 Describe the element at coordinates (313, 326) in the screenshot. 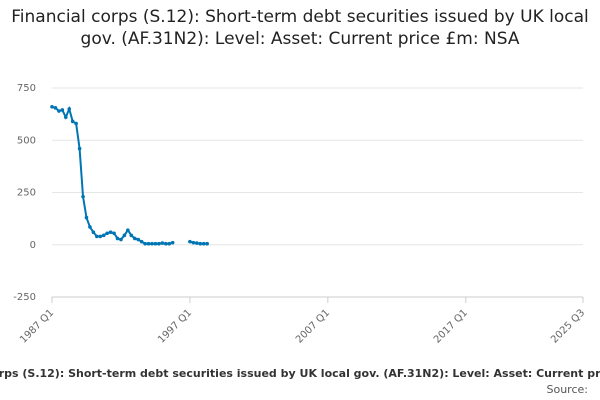

I see `x-tick-label: 2007 Q1` at that location.